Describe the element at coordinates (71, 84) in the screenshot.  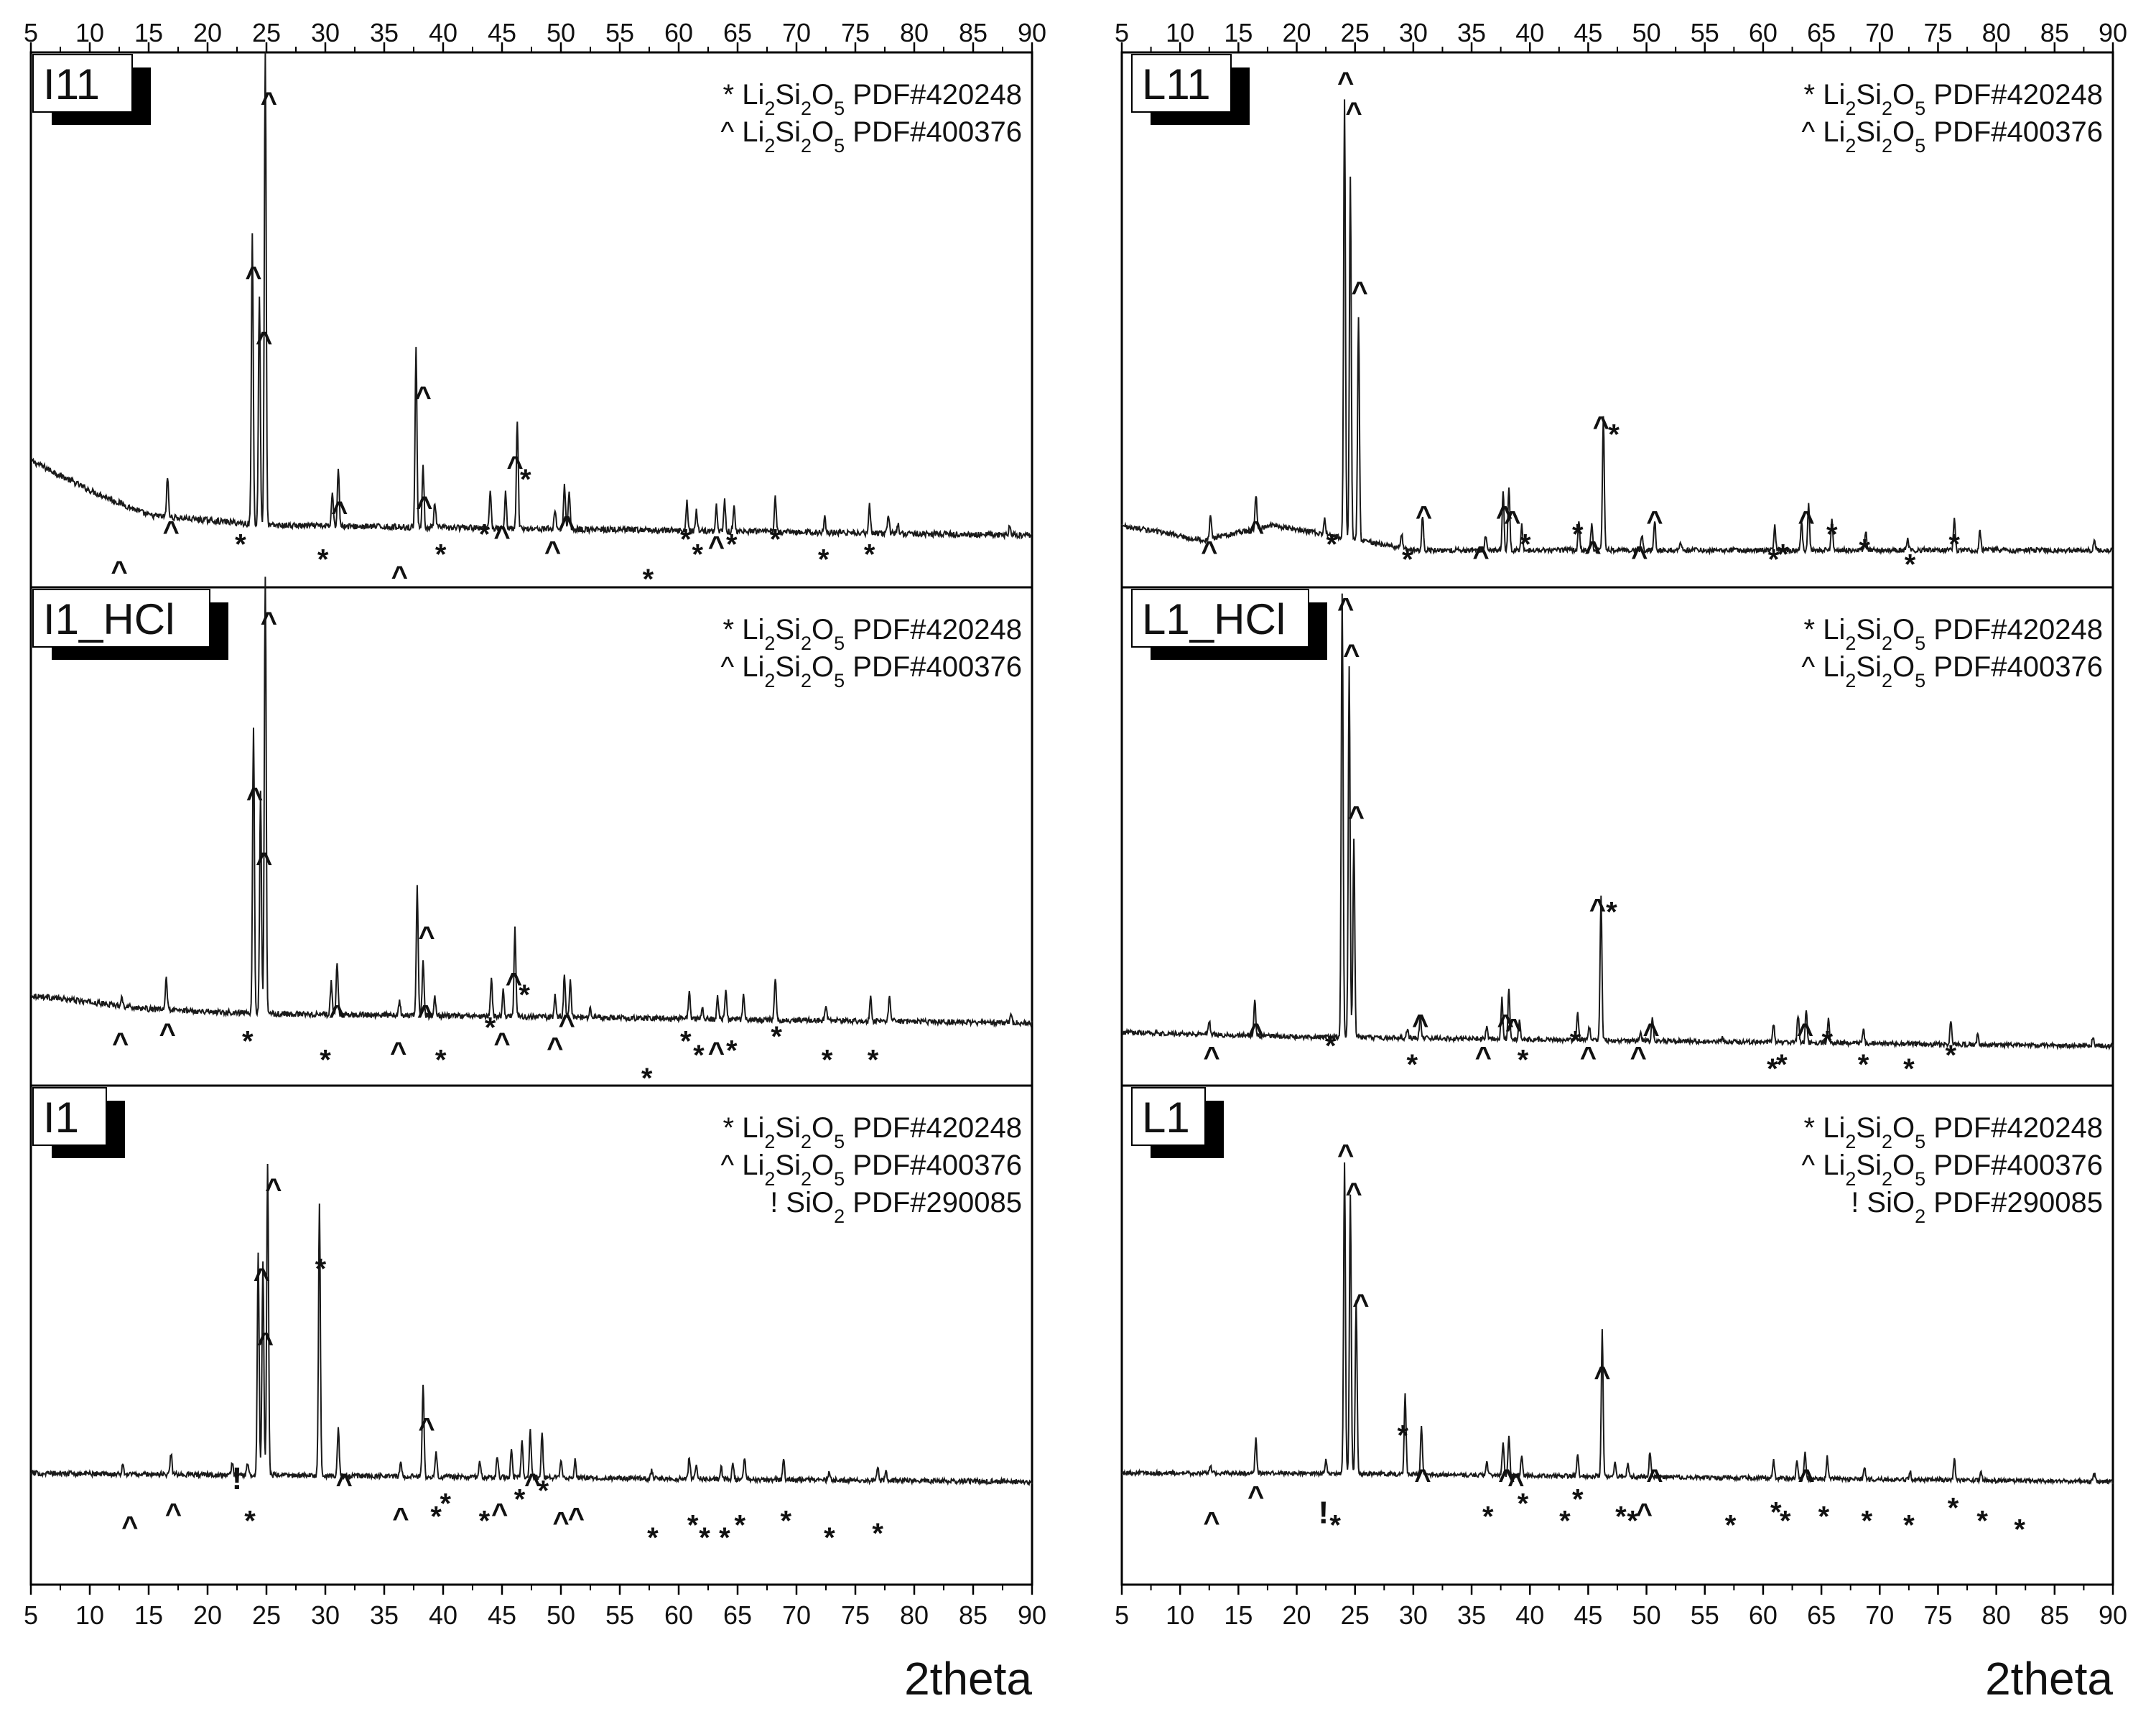
I see `sample-label: I11` at that location.